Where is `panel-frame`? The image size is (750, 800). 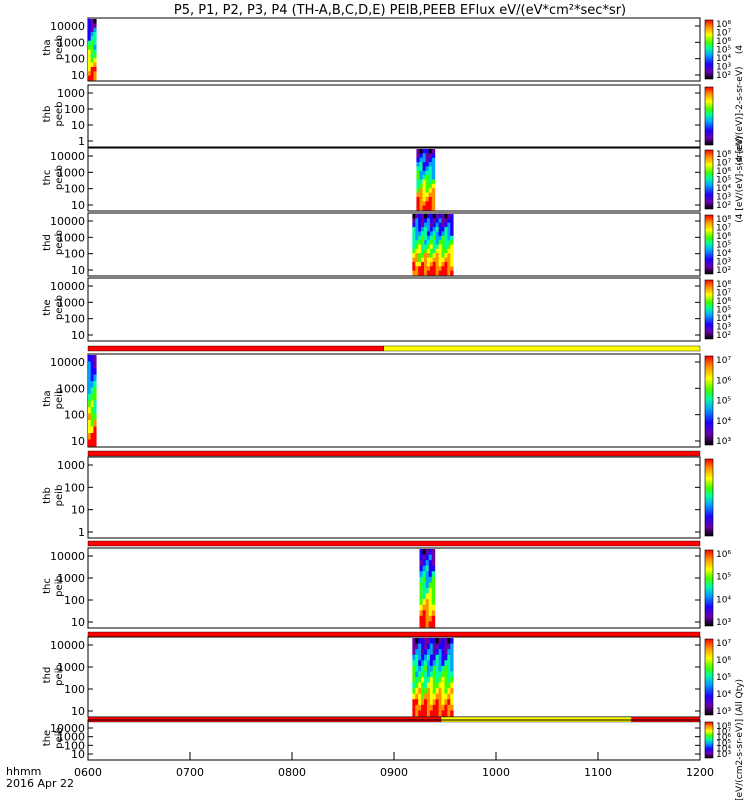 panel-frame is located at coordinates (394, 49).